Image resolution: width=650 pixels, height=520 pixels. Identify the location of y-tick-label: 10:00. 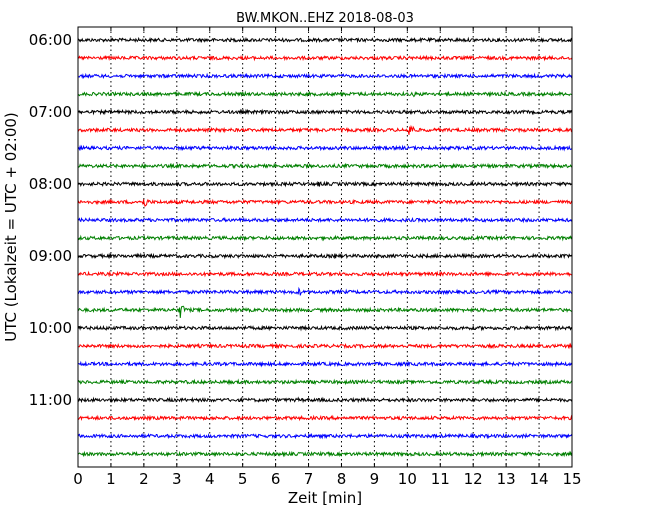
(50, 328).